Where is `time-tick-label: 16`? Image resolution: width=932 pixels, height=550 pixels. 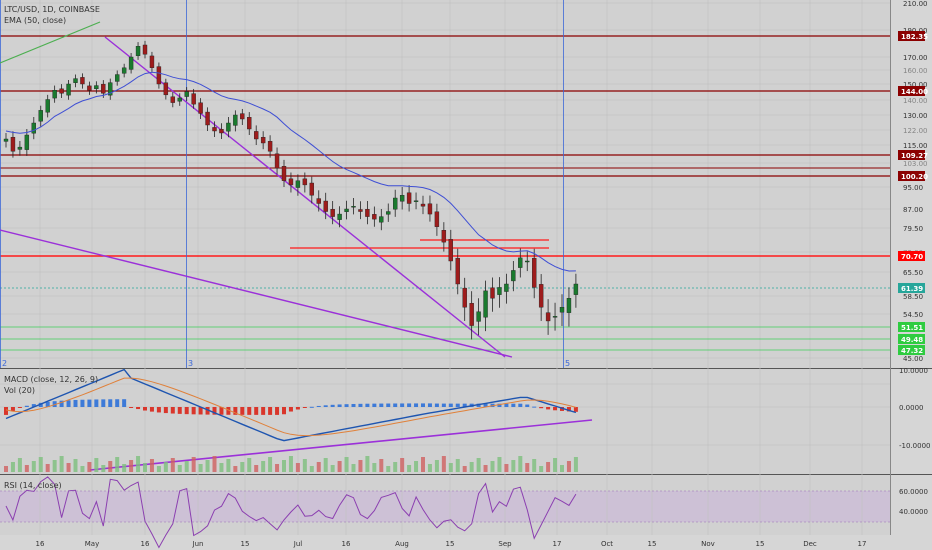 time-tick-label: 16 is located at coordinates (145, 544).